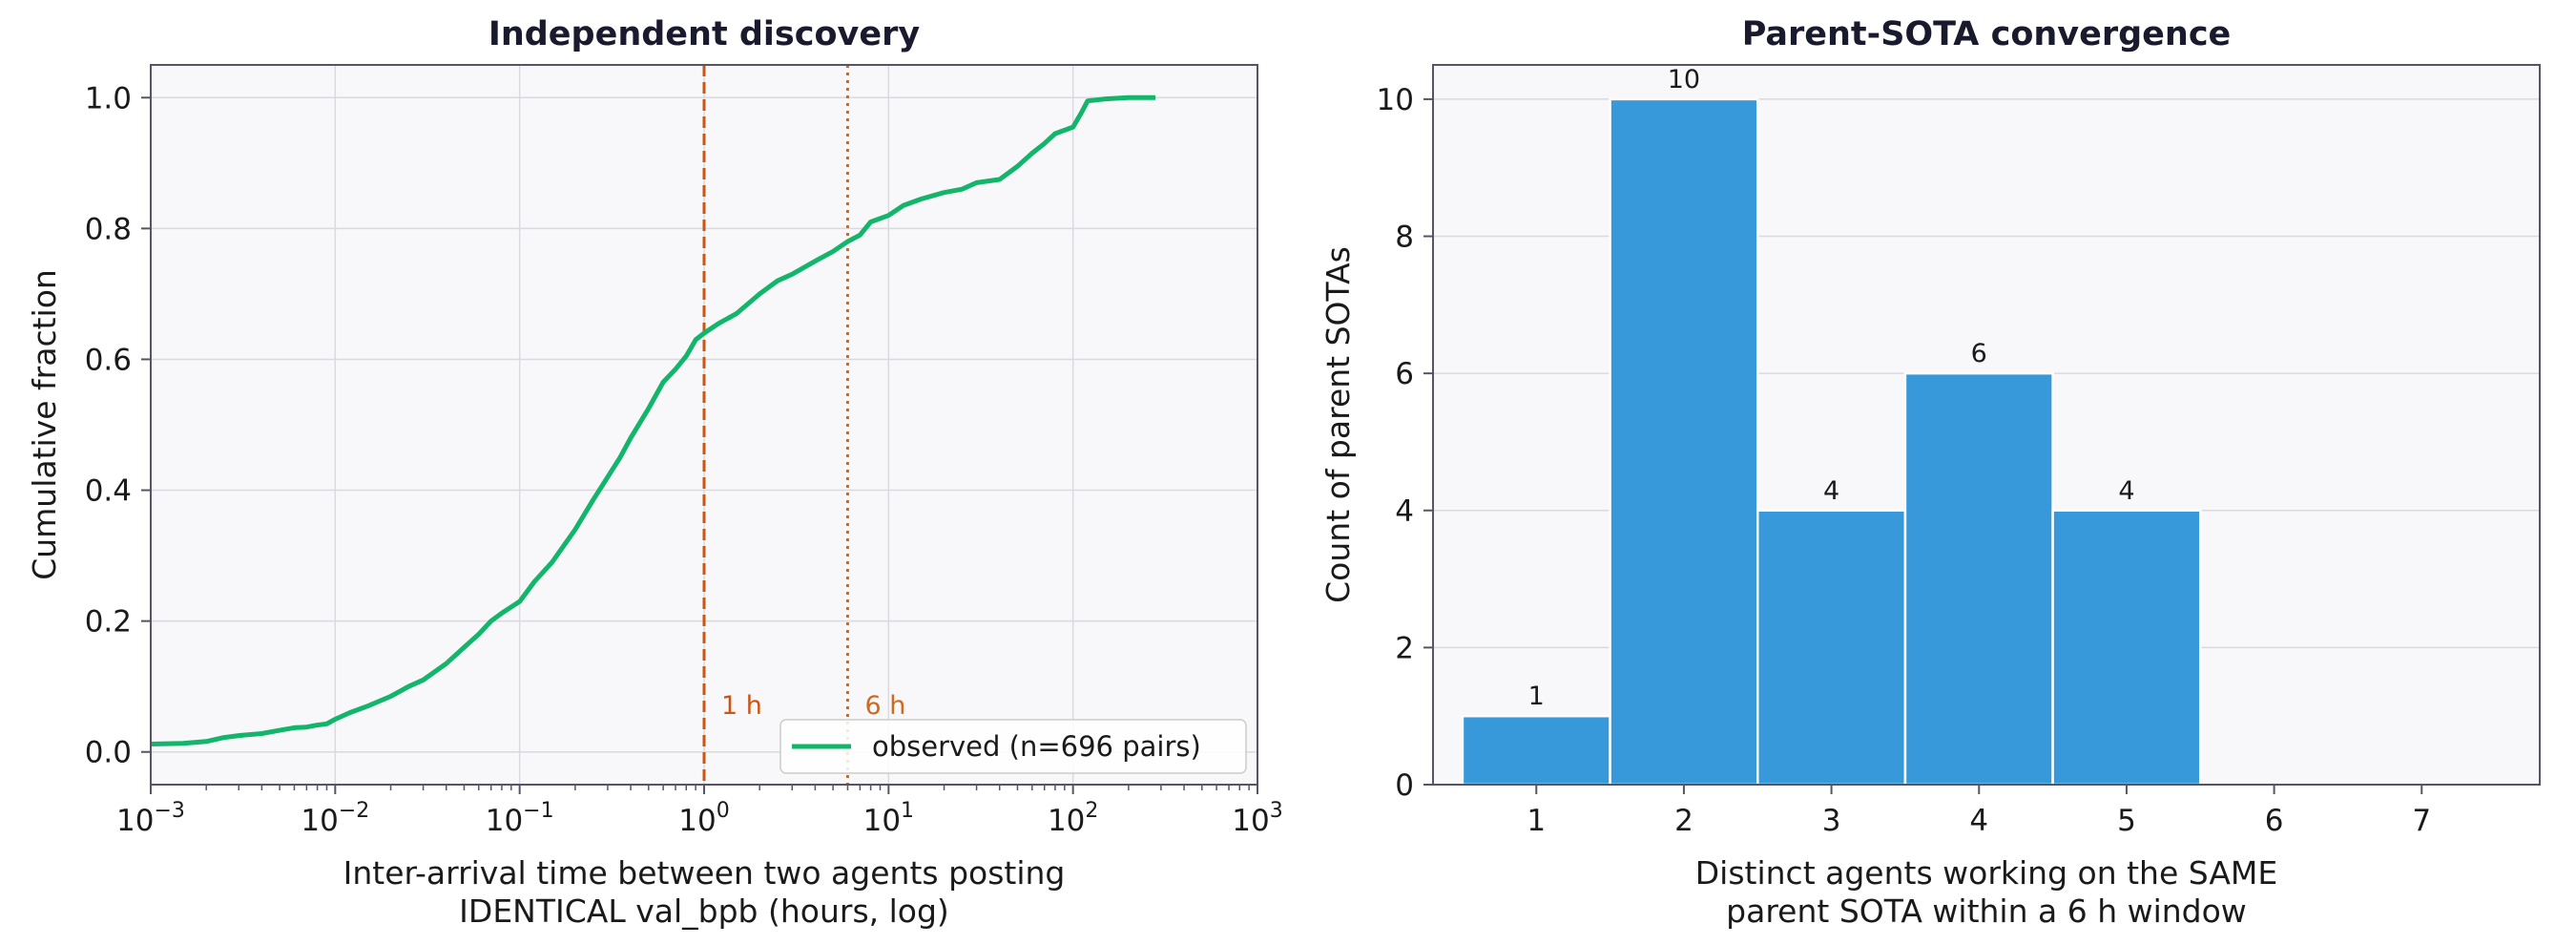 The width and height of the screenshot is (2576, 945). Describe the element at coordinates (108, 360) in the screenshot. I see `y-tick-label: 0.6` at that location.